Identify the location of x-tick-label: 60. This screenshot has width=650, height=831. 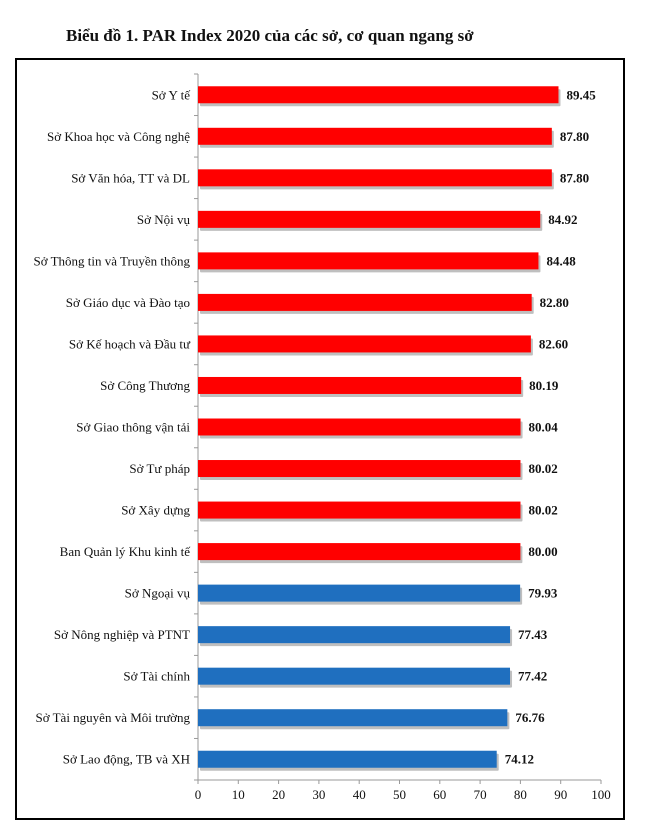
(439, 794).